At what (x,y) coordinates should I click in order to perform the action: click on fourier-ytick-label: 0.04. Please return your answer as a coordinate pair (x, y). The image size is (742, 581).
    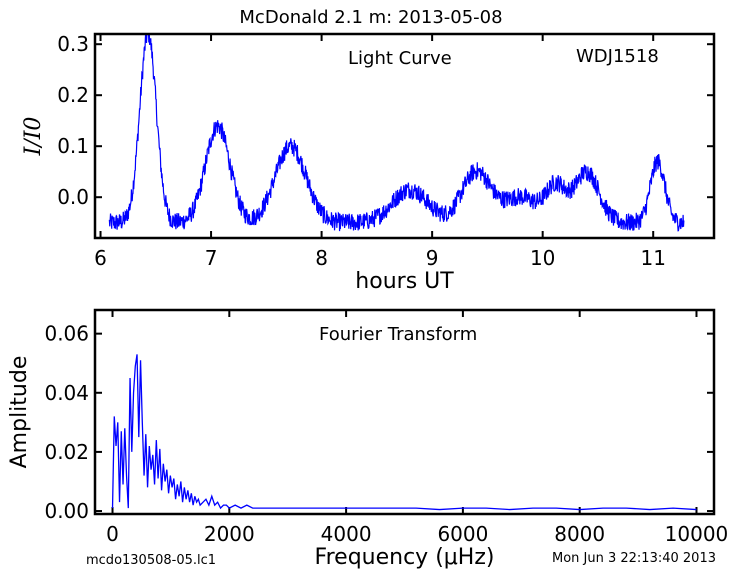
    Looking at the image, I should click on (66, 393).